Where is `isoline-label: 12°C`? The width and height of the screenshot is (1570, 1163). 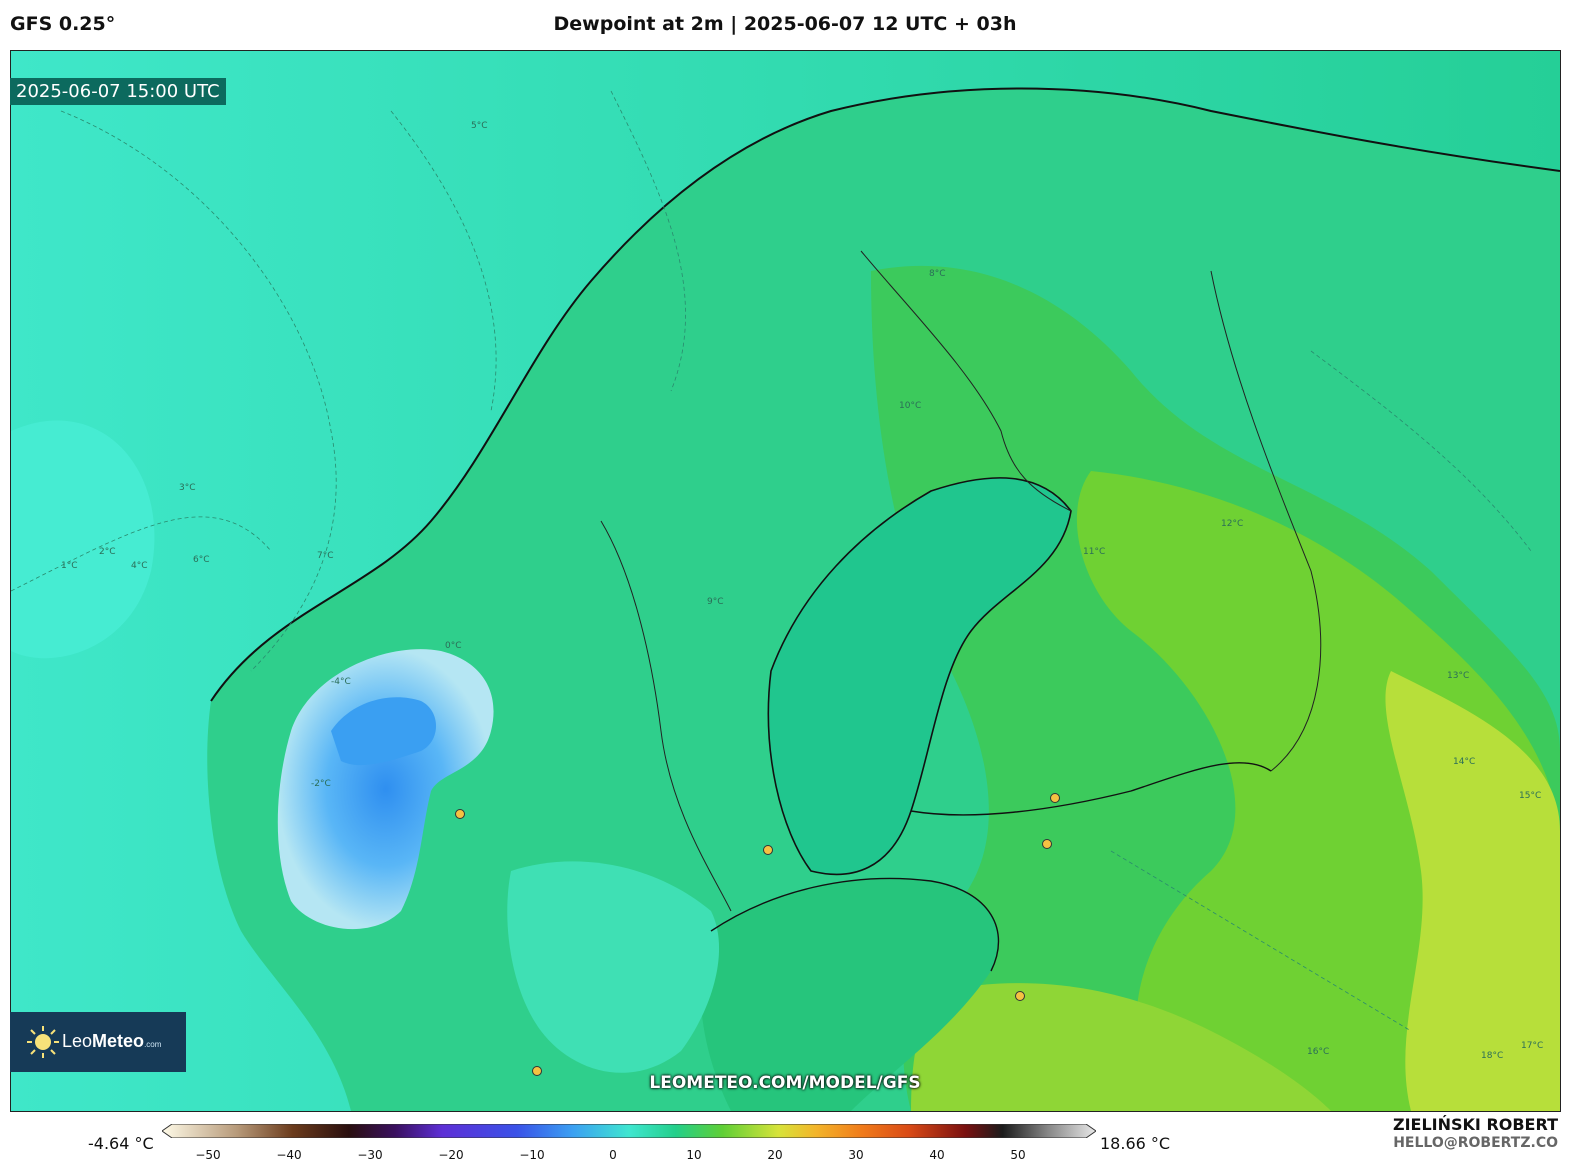
isoline-label: 12°C is located at coordinates (1232, 524).